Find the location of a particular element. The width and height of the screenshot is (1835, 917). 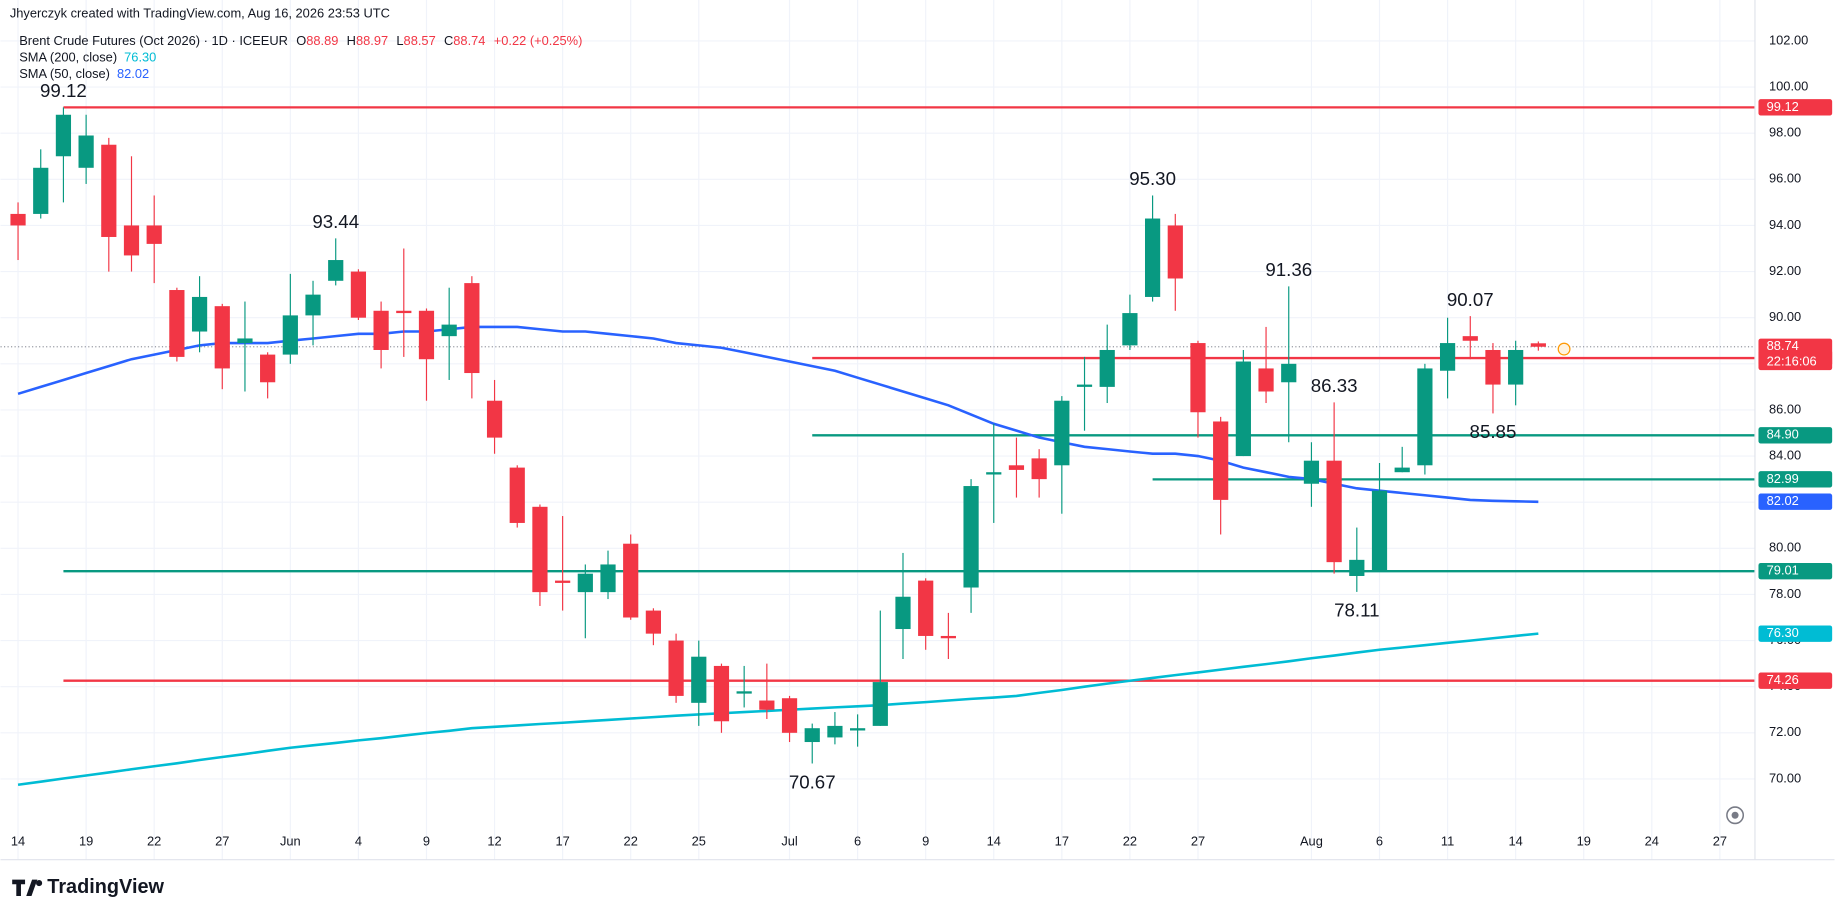

x-tick-label: 4 is located at coordinates (358, 841).